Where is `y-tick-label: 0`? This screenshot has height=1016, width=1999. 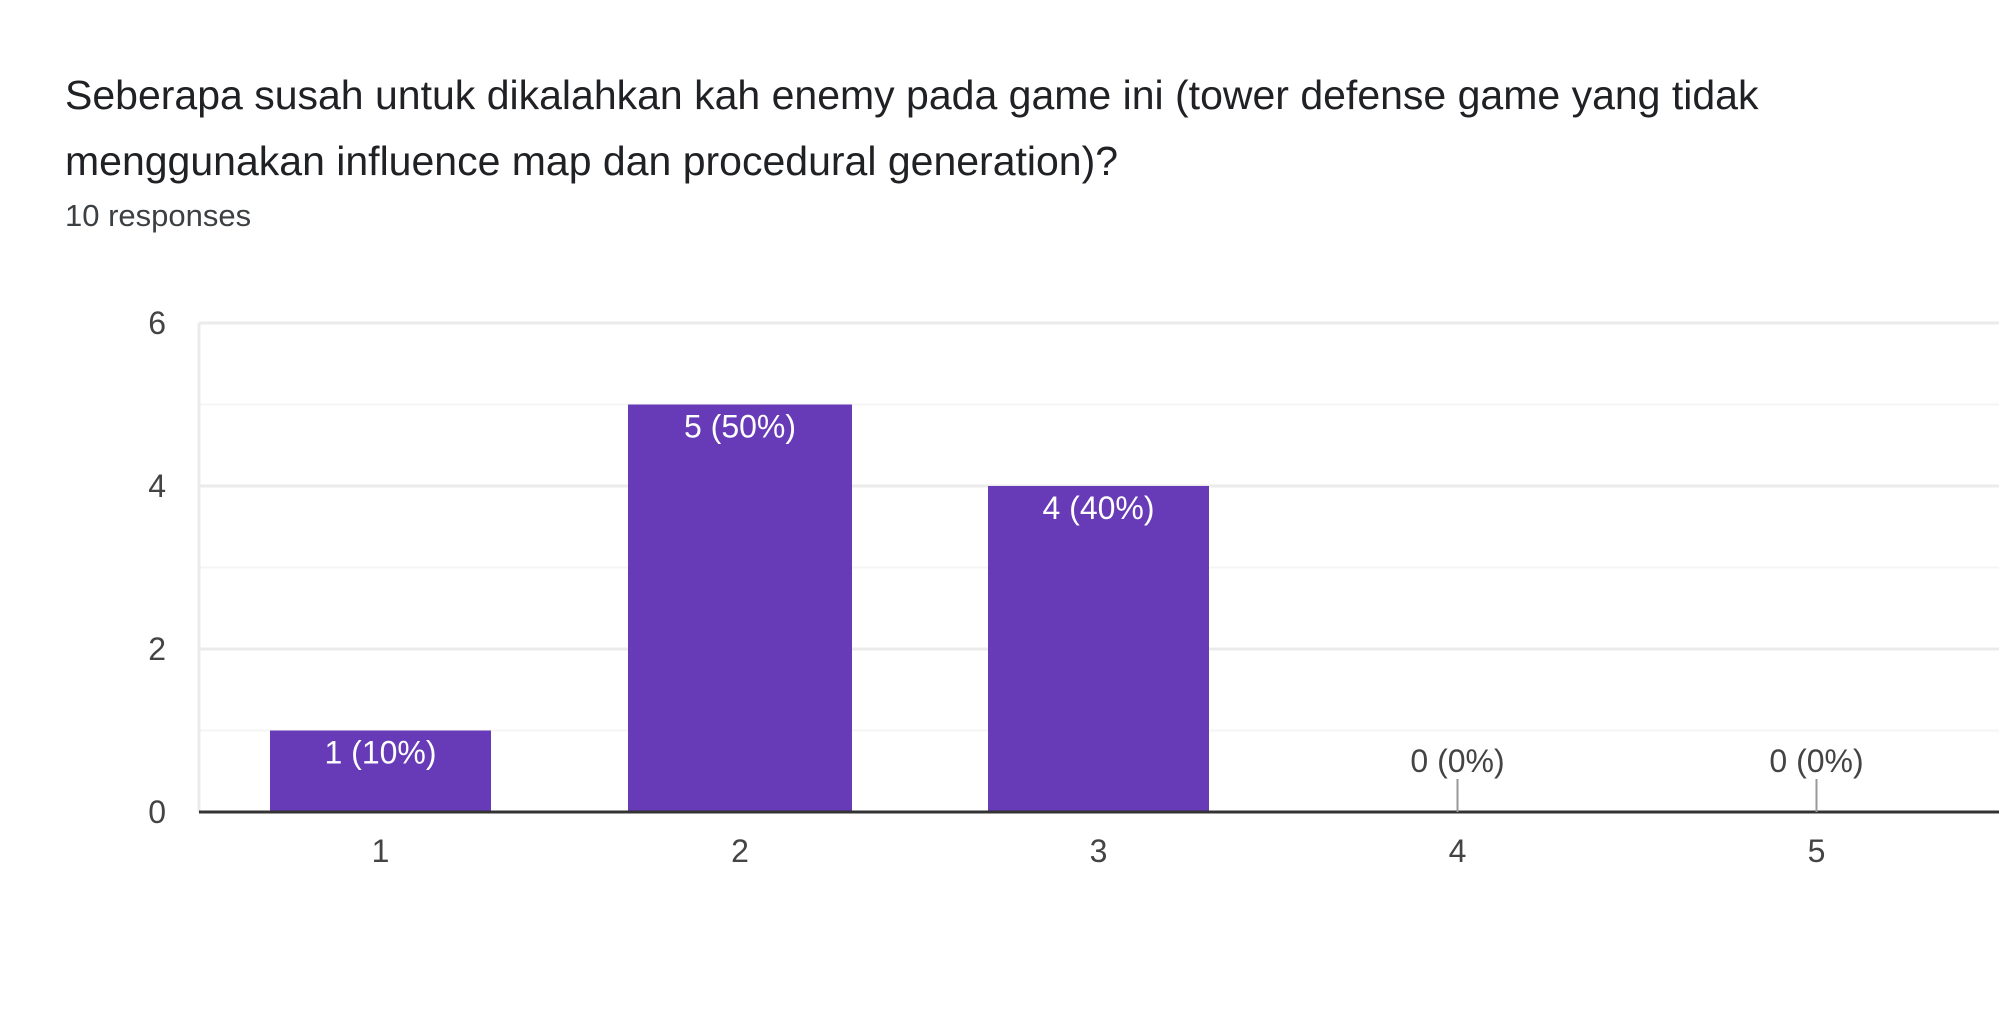
y-tick-label: 0 is located at coordinates (157, 812).